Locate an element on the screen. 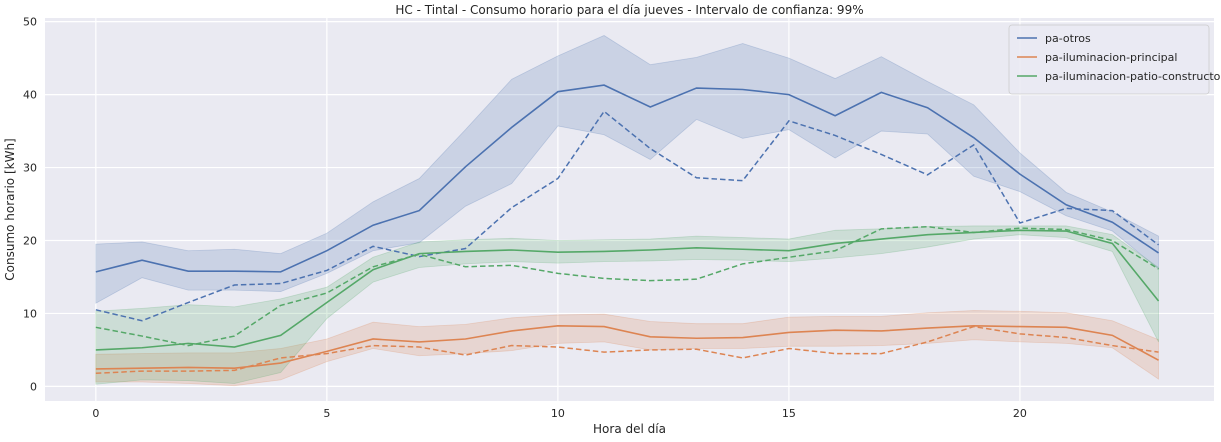 The height and width of the screenshot is (442, 1221). legend-box is located at coordinates (1109, 59).